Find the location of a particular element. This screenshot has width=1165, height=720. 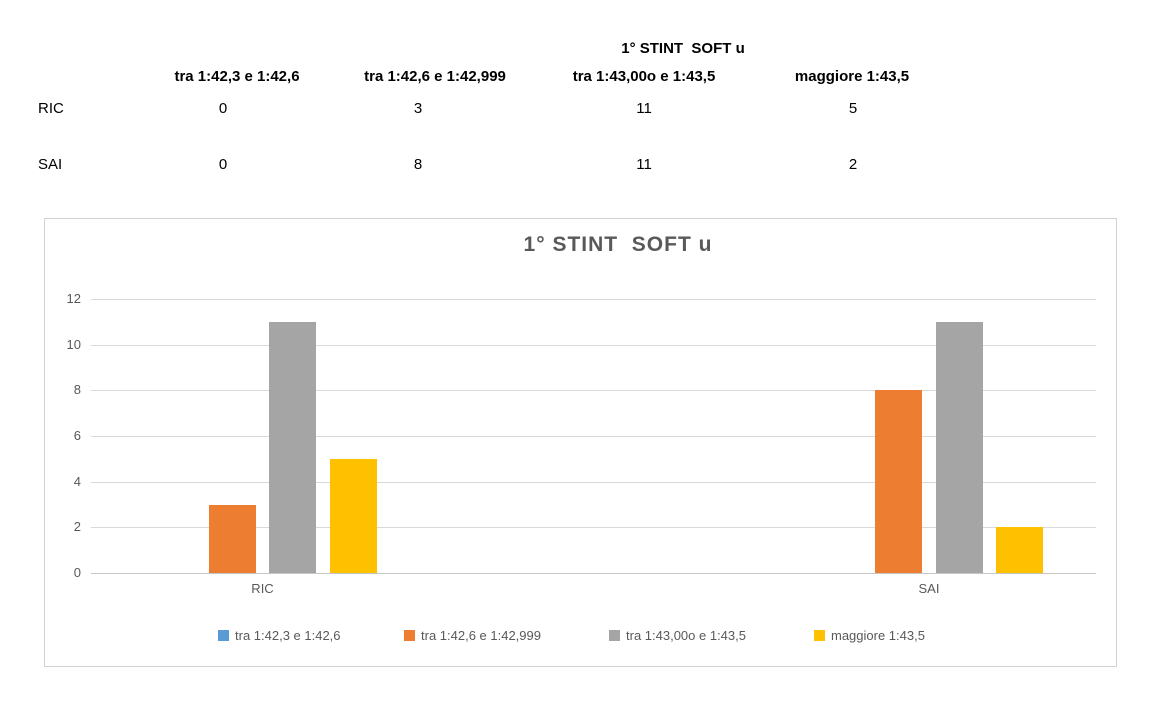

table-title: 1° STINT SOFT u is located at coordinates (683, 48).